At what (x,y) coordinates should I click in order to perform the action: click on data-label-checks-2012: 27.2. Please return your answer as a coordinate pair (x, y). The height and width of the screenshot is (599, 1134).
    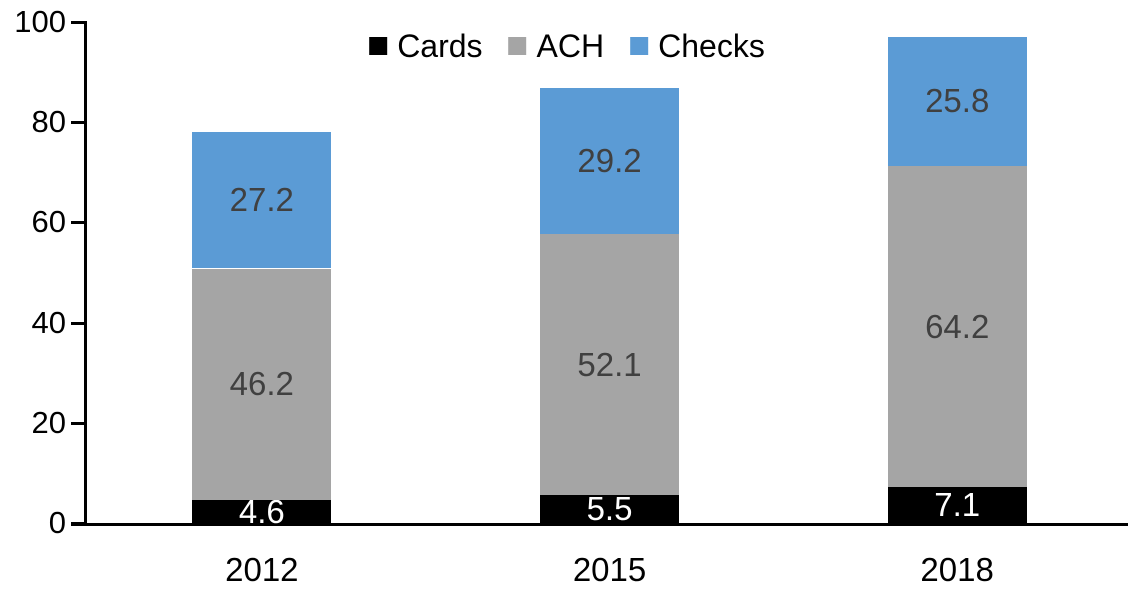
    Looking at the image, I should click on (261, 200).